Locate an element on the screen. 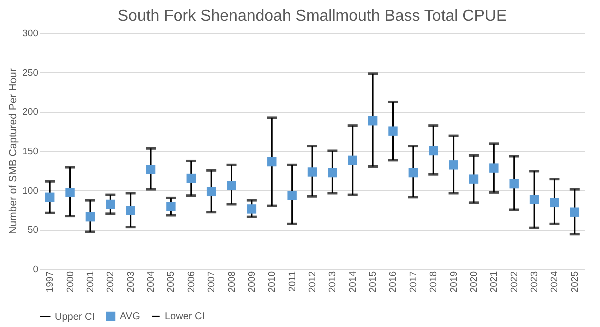 This screenshot has height=327, width=600. x-tick-label: 2002 is located at coordinates (111, 282).